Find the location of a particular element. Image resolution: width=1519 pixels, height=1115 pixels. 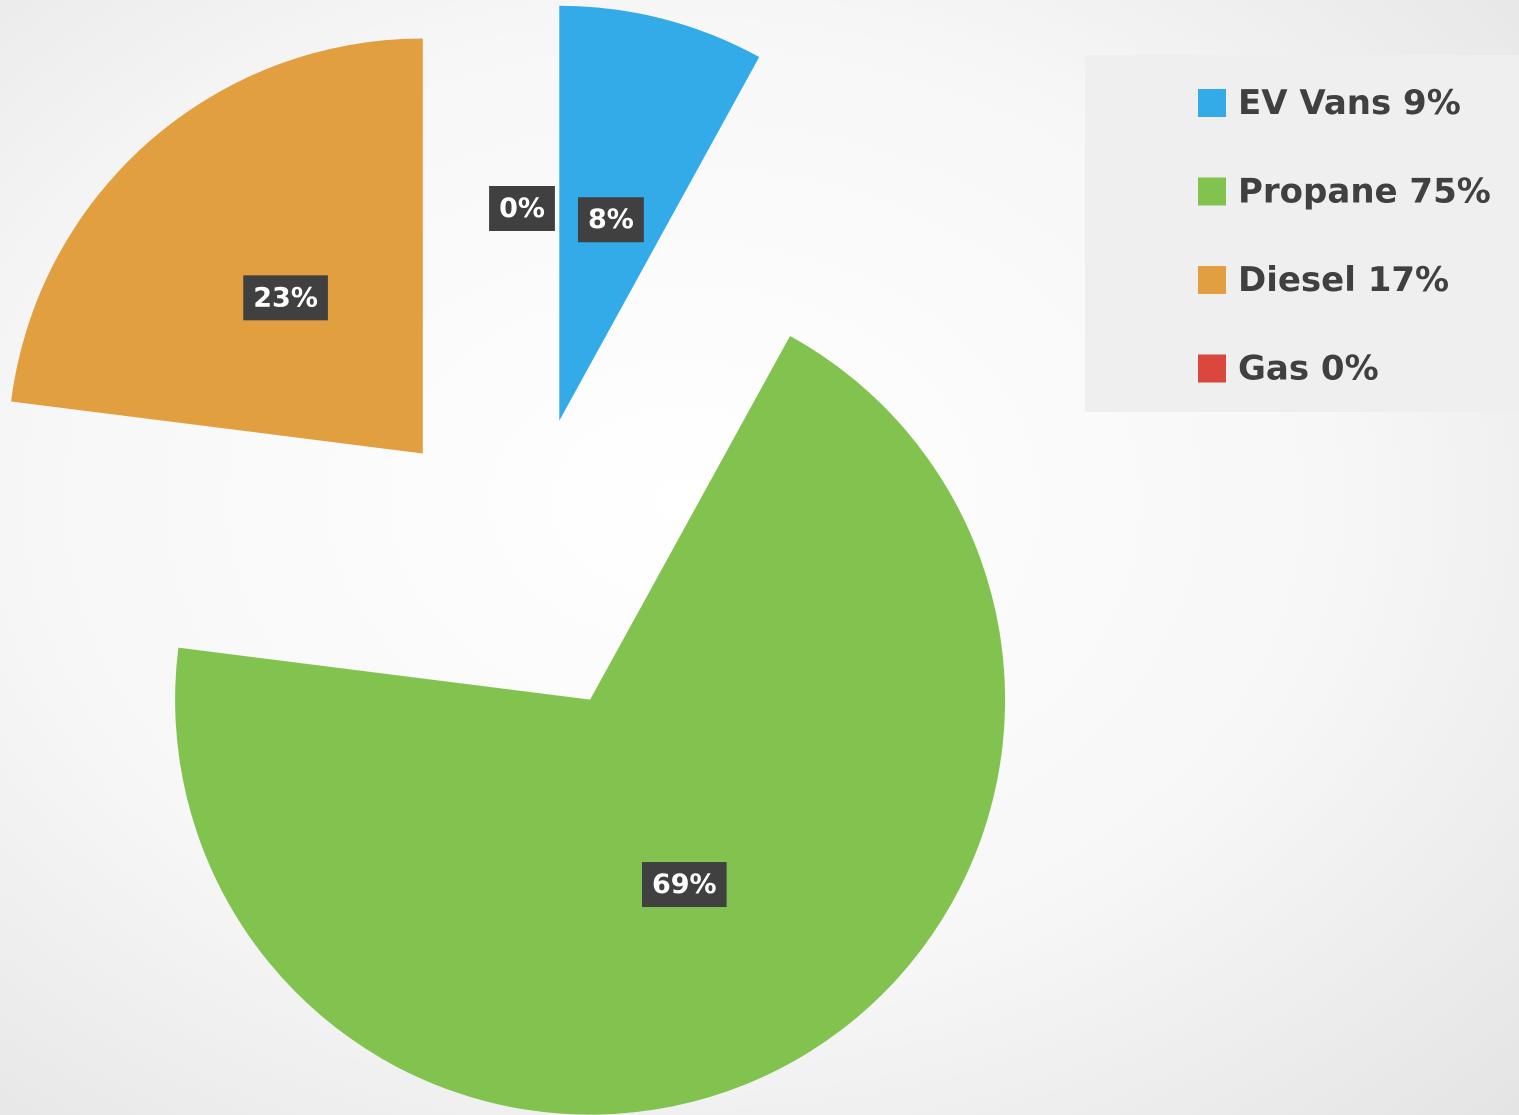

legend-label: Diesel 17% is located at coordinates (1343, 280).